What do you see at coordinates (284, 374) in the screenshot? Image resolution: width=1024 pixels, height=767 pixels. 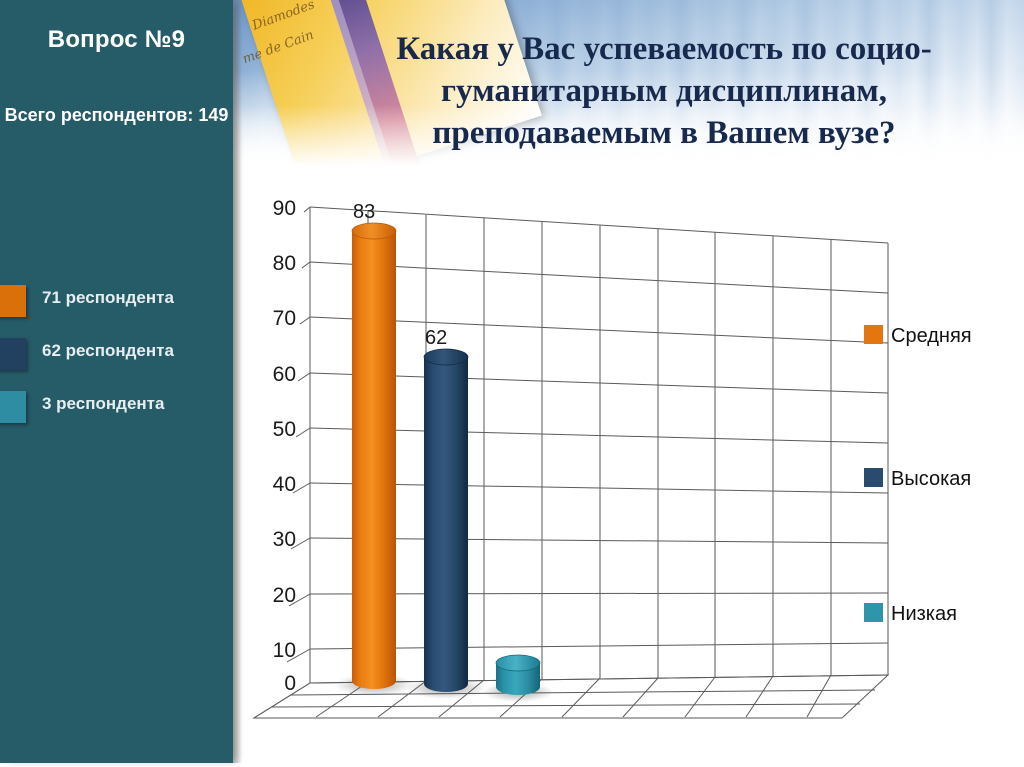 I see `y-tick-60: 60` at bounding box center [284, 374].